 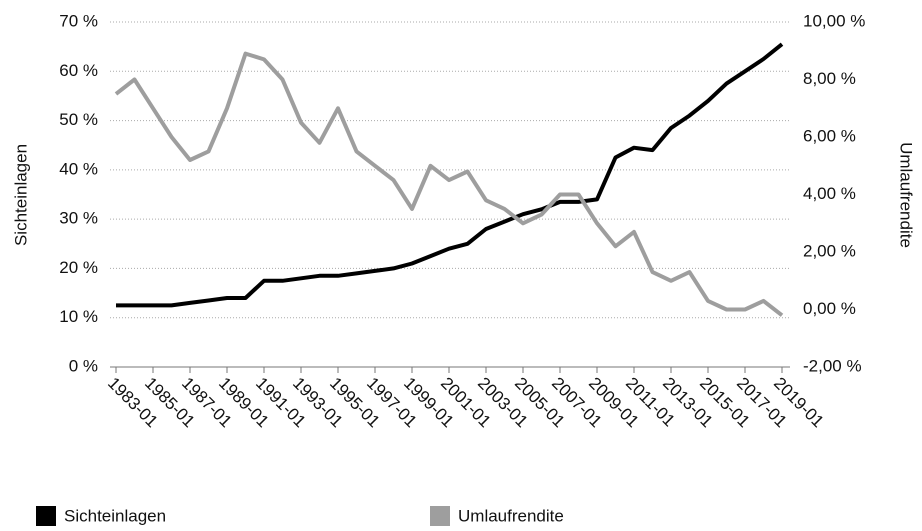 I want to click on y2-tick-label: 8,00 %, so click(x=829, y=78).